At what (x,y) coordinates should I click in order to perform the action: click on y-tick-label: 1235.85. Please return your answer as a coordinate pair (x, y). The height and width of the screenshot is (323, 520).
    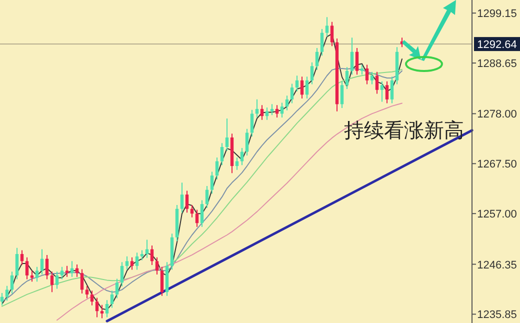
    Looking at the image, I should click on (497, 315).